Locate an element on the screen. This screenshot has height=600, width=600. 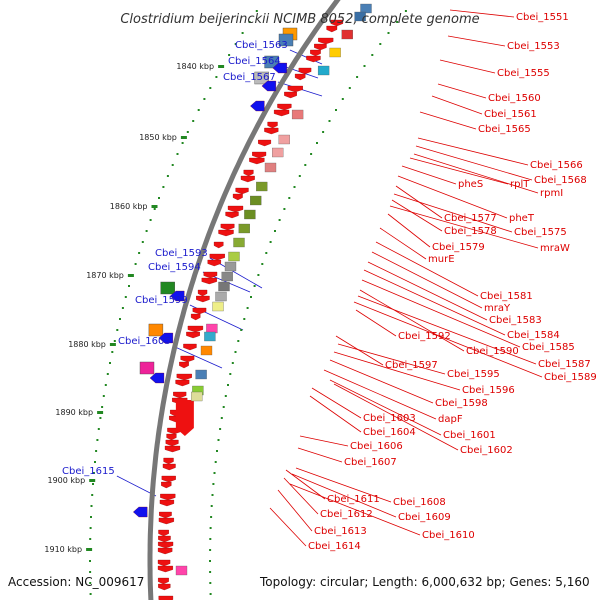
gene-label-right: Cbei_1553 is located at coordinates (533, 46).